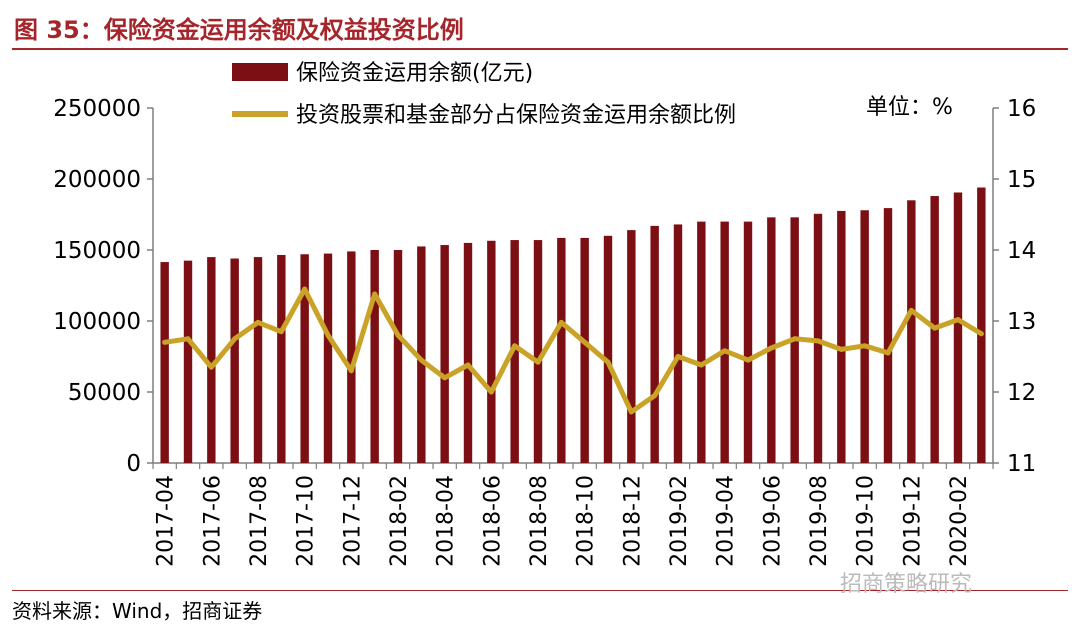 This screenshot has height=631, width=1080. What do you see at coordinates (166, 521) in the screenshot?
I see `x-tick-label: 2017-04` at bounding box center [166, 521].